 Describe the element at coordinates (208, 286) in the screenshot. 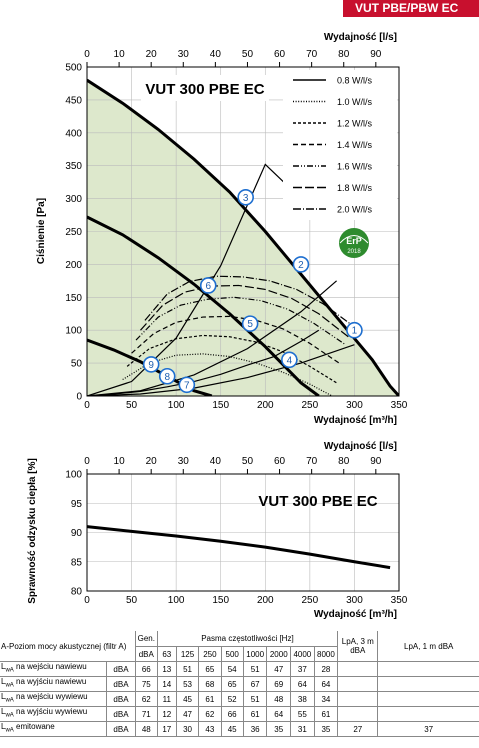

I see `operating-point-label: 6` at that location.